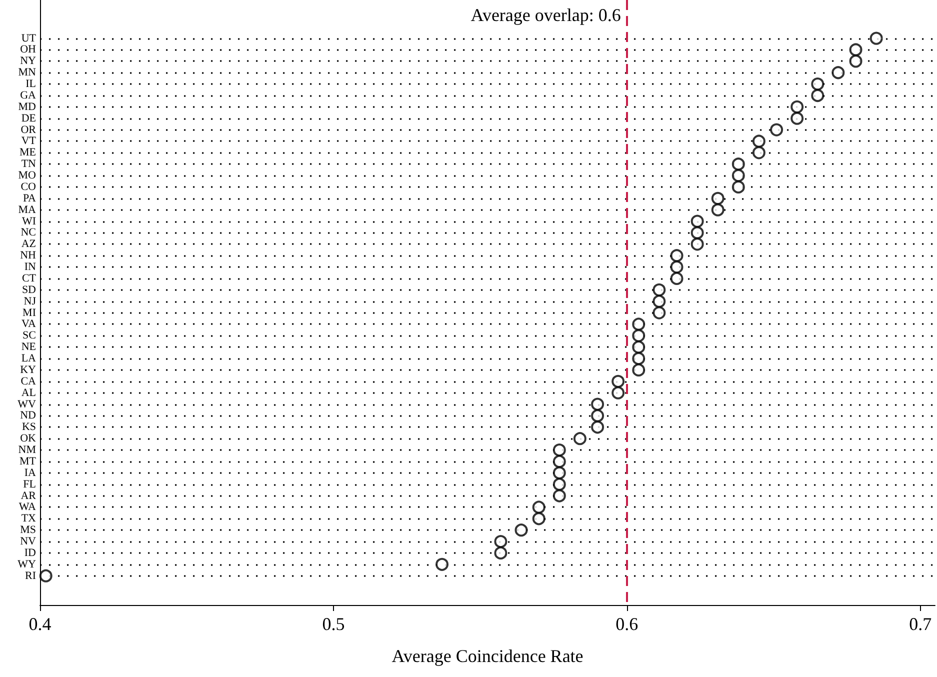 Image resolution: width=937 pixels, height=677 pixels. Describe the element at coordinates (29, 312) in the screenshot. I see `y-tick-label: MI` at that location.